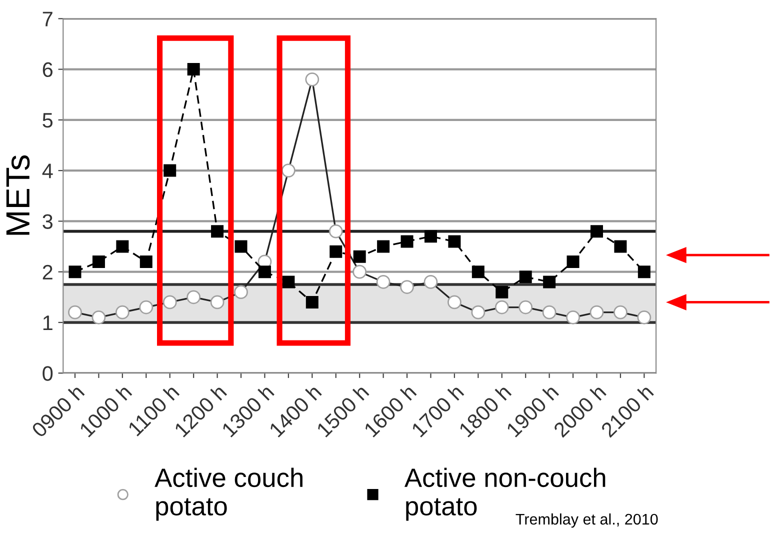  What do you see at coordinates (587, 520) in the screenshot?
I see `text: Tremblay et al., 2010` at bounding box center [587, 520].